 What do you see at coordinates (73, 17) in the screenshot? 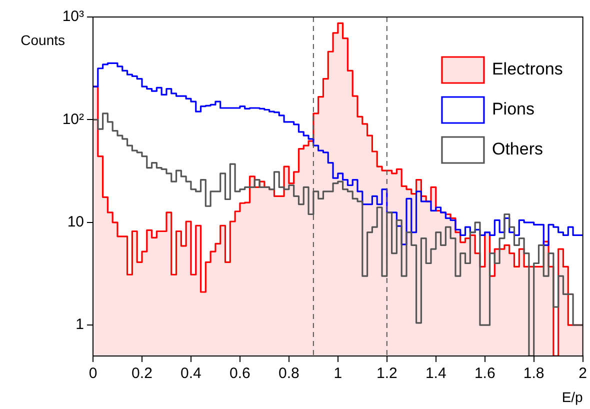
I see `y-tick-label: 10³` at bounding box center [73, 17].